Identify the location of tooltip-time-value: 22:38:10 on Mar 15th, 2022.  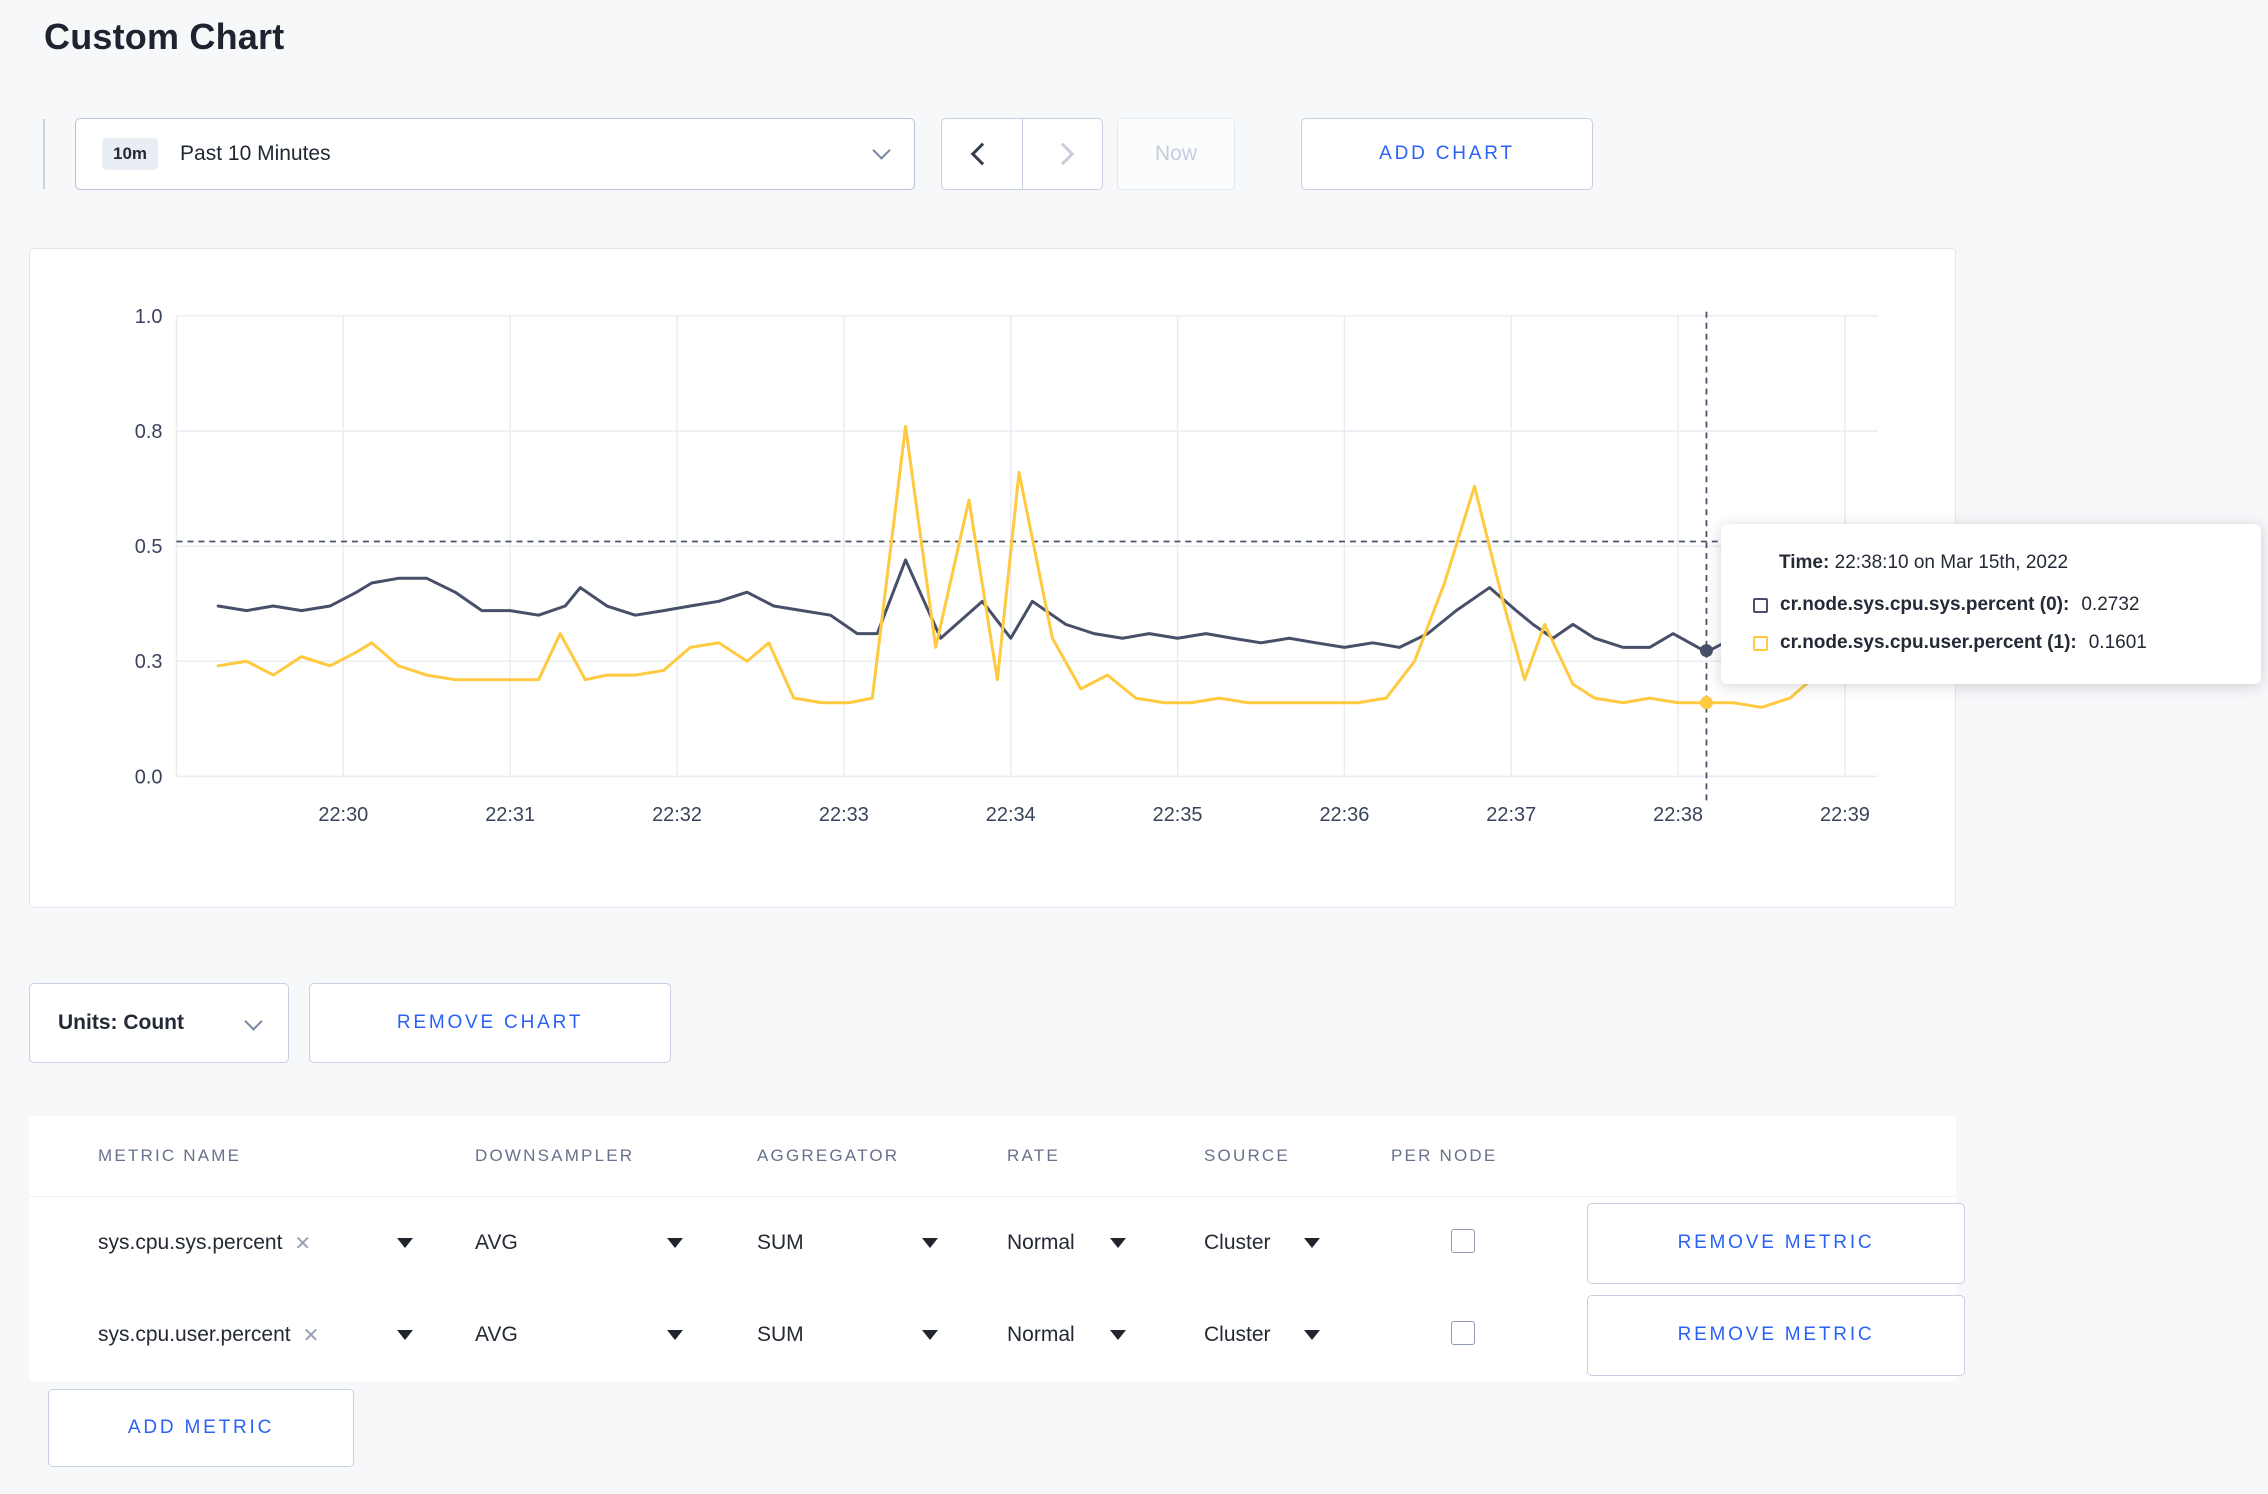
(1951, 562).